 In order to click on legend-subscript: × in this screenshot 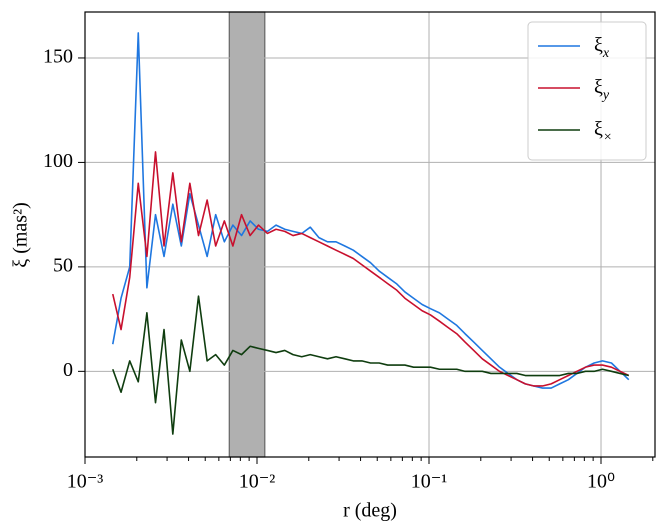, I will do `click(607, 137)`.